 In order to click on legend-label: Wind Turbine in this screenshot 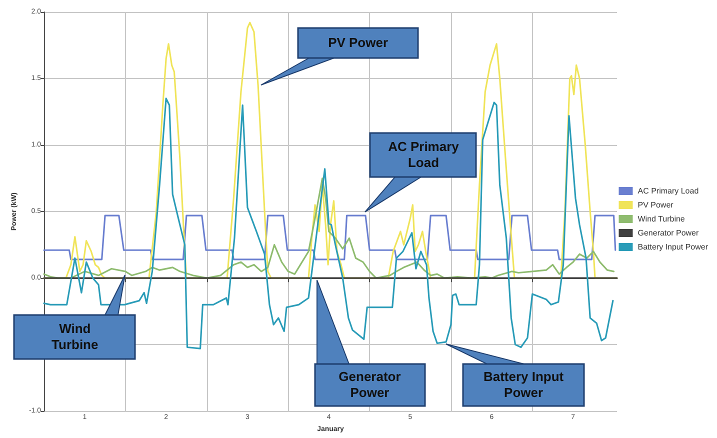, I will do `click(662, 219)`.